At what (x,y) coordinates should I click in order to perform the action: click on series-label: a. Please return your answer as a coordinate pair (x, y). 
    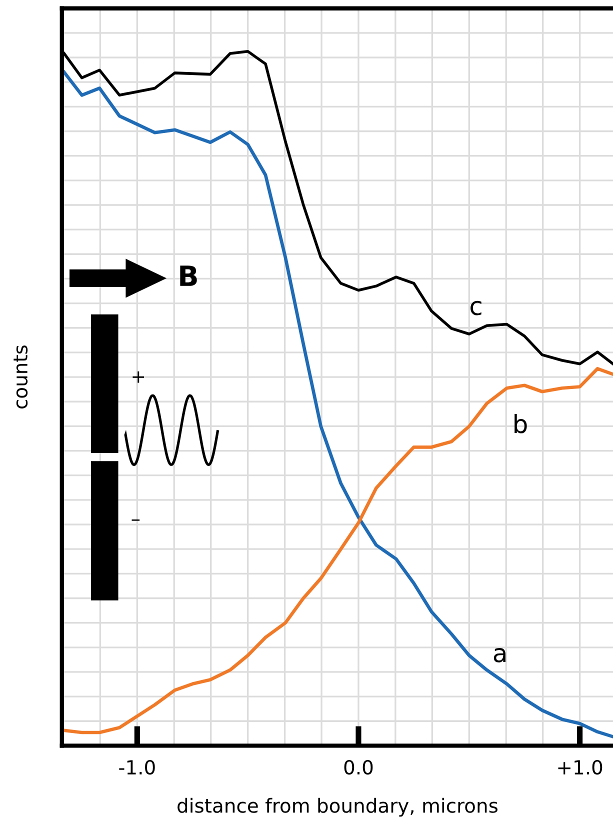
    Looking at the image, I should click on (500, 655).